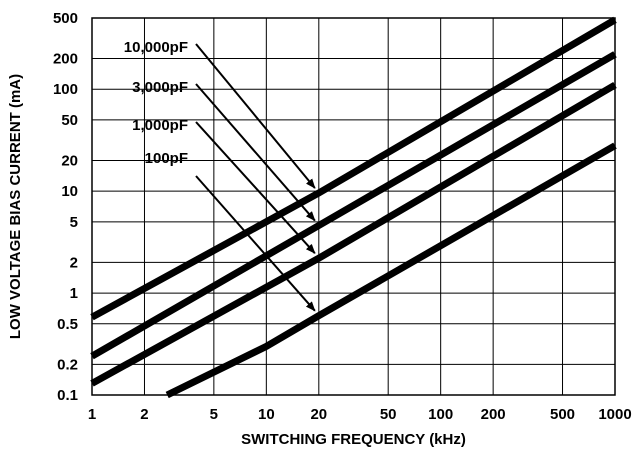  Describe the element at coordinates (15, 206) in the screenshot. I see `y-axis-title: LOW VOLTAGE BIAS CURRENT (mA)` at that location.